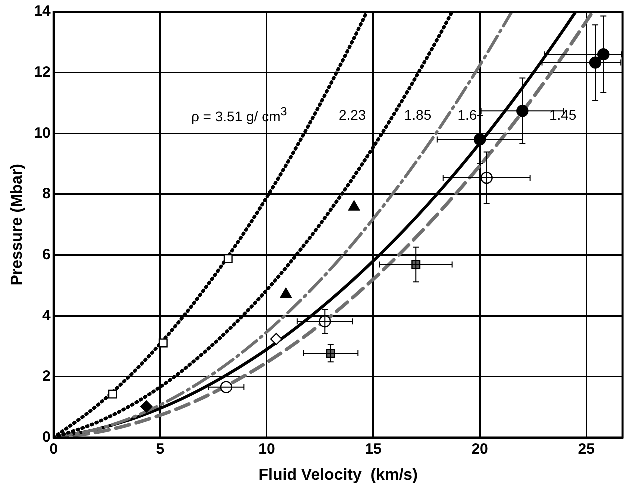 The image size is (630, 489). Describe the element at coordinates (480, 449) in the screenshot. I see `x-tick-label: 20` at that location.